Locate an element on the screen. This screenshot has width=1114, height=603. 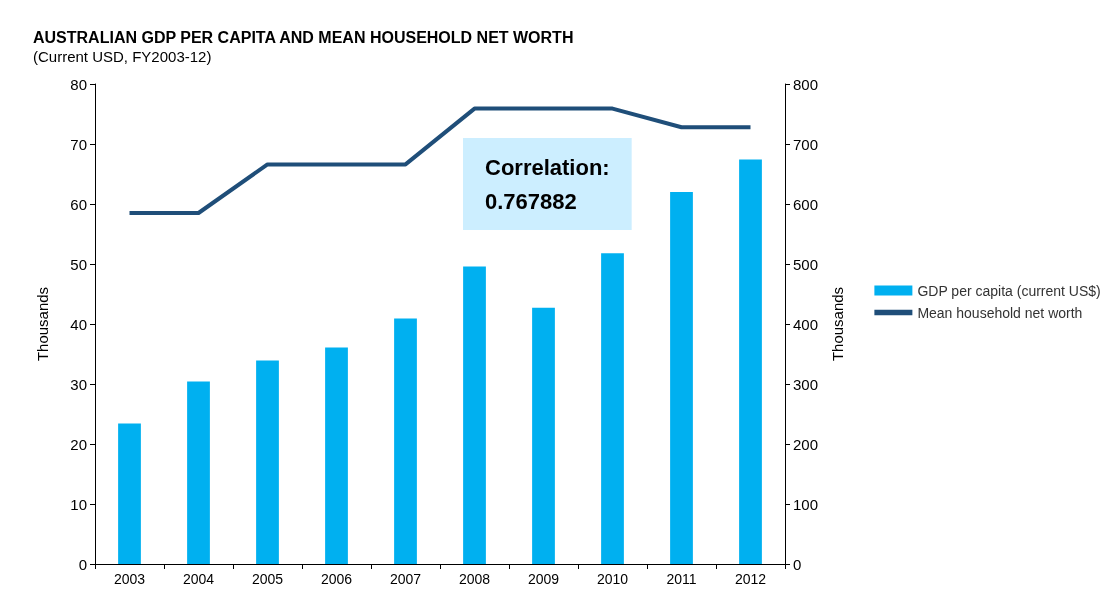
y2-tick-label: 800 is located at coordinates (806, 84).